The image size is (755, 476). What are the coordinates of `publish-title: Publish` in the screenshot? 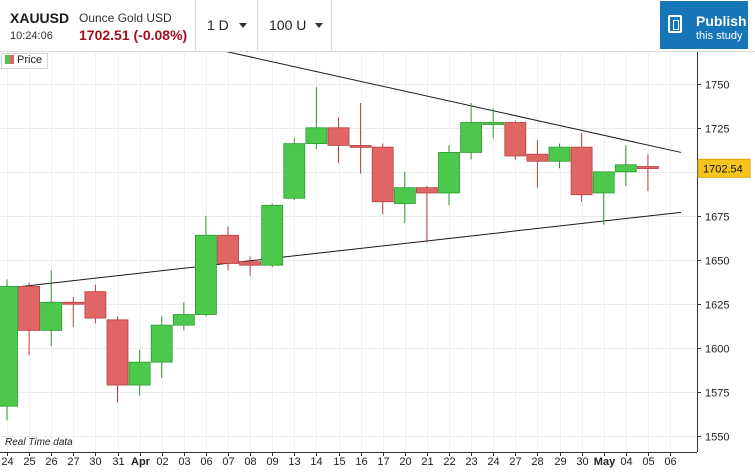 It's located at (721, 21).